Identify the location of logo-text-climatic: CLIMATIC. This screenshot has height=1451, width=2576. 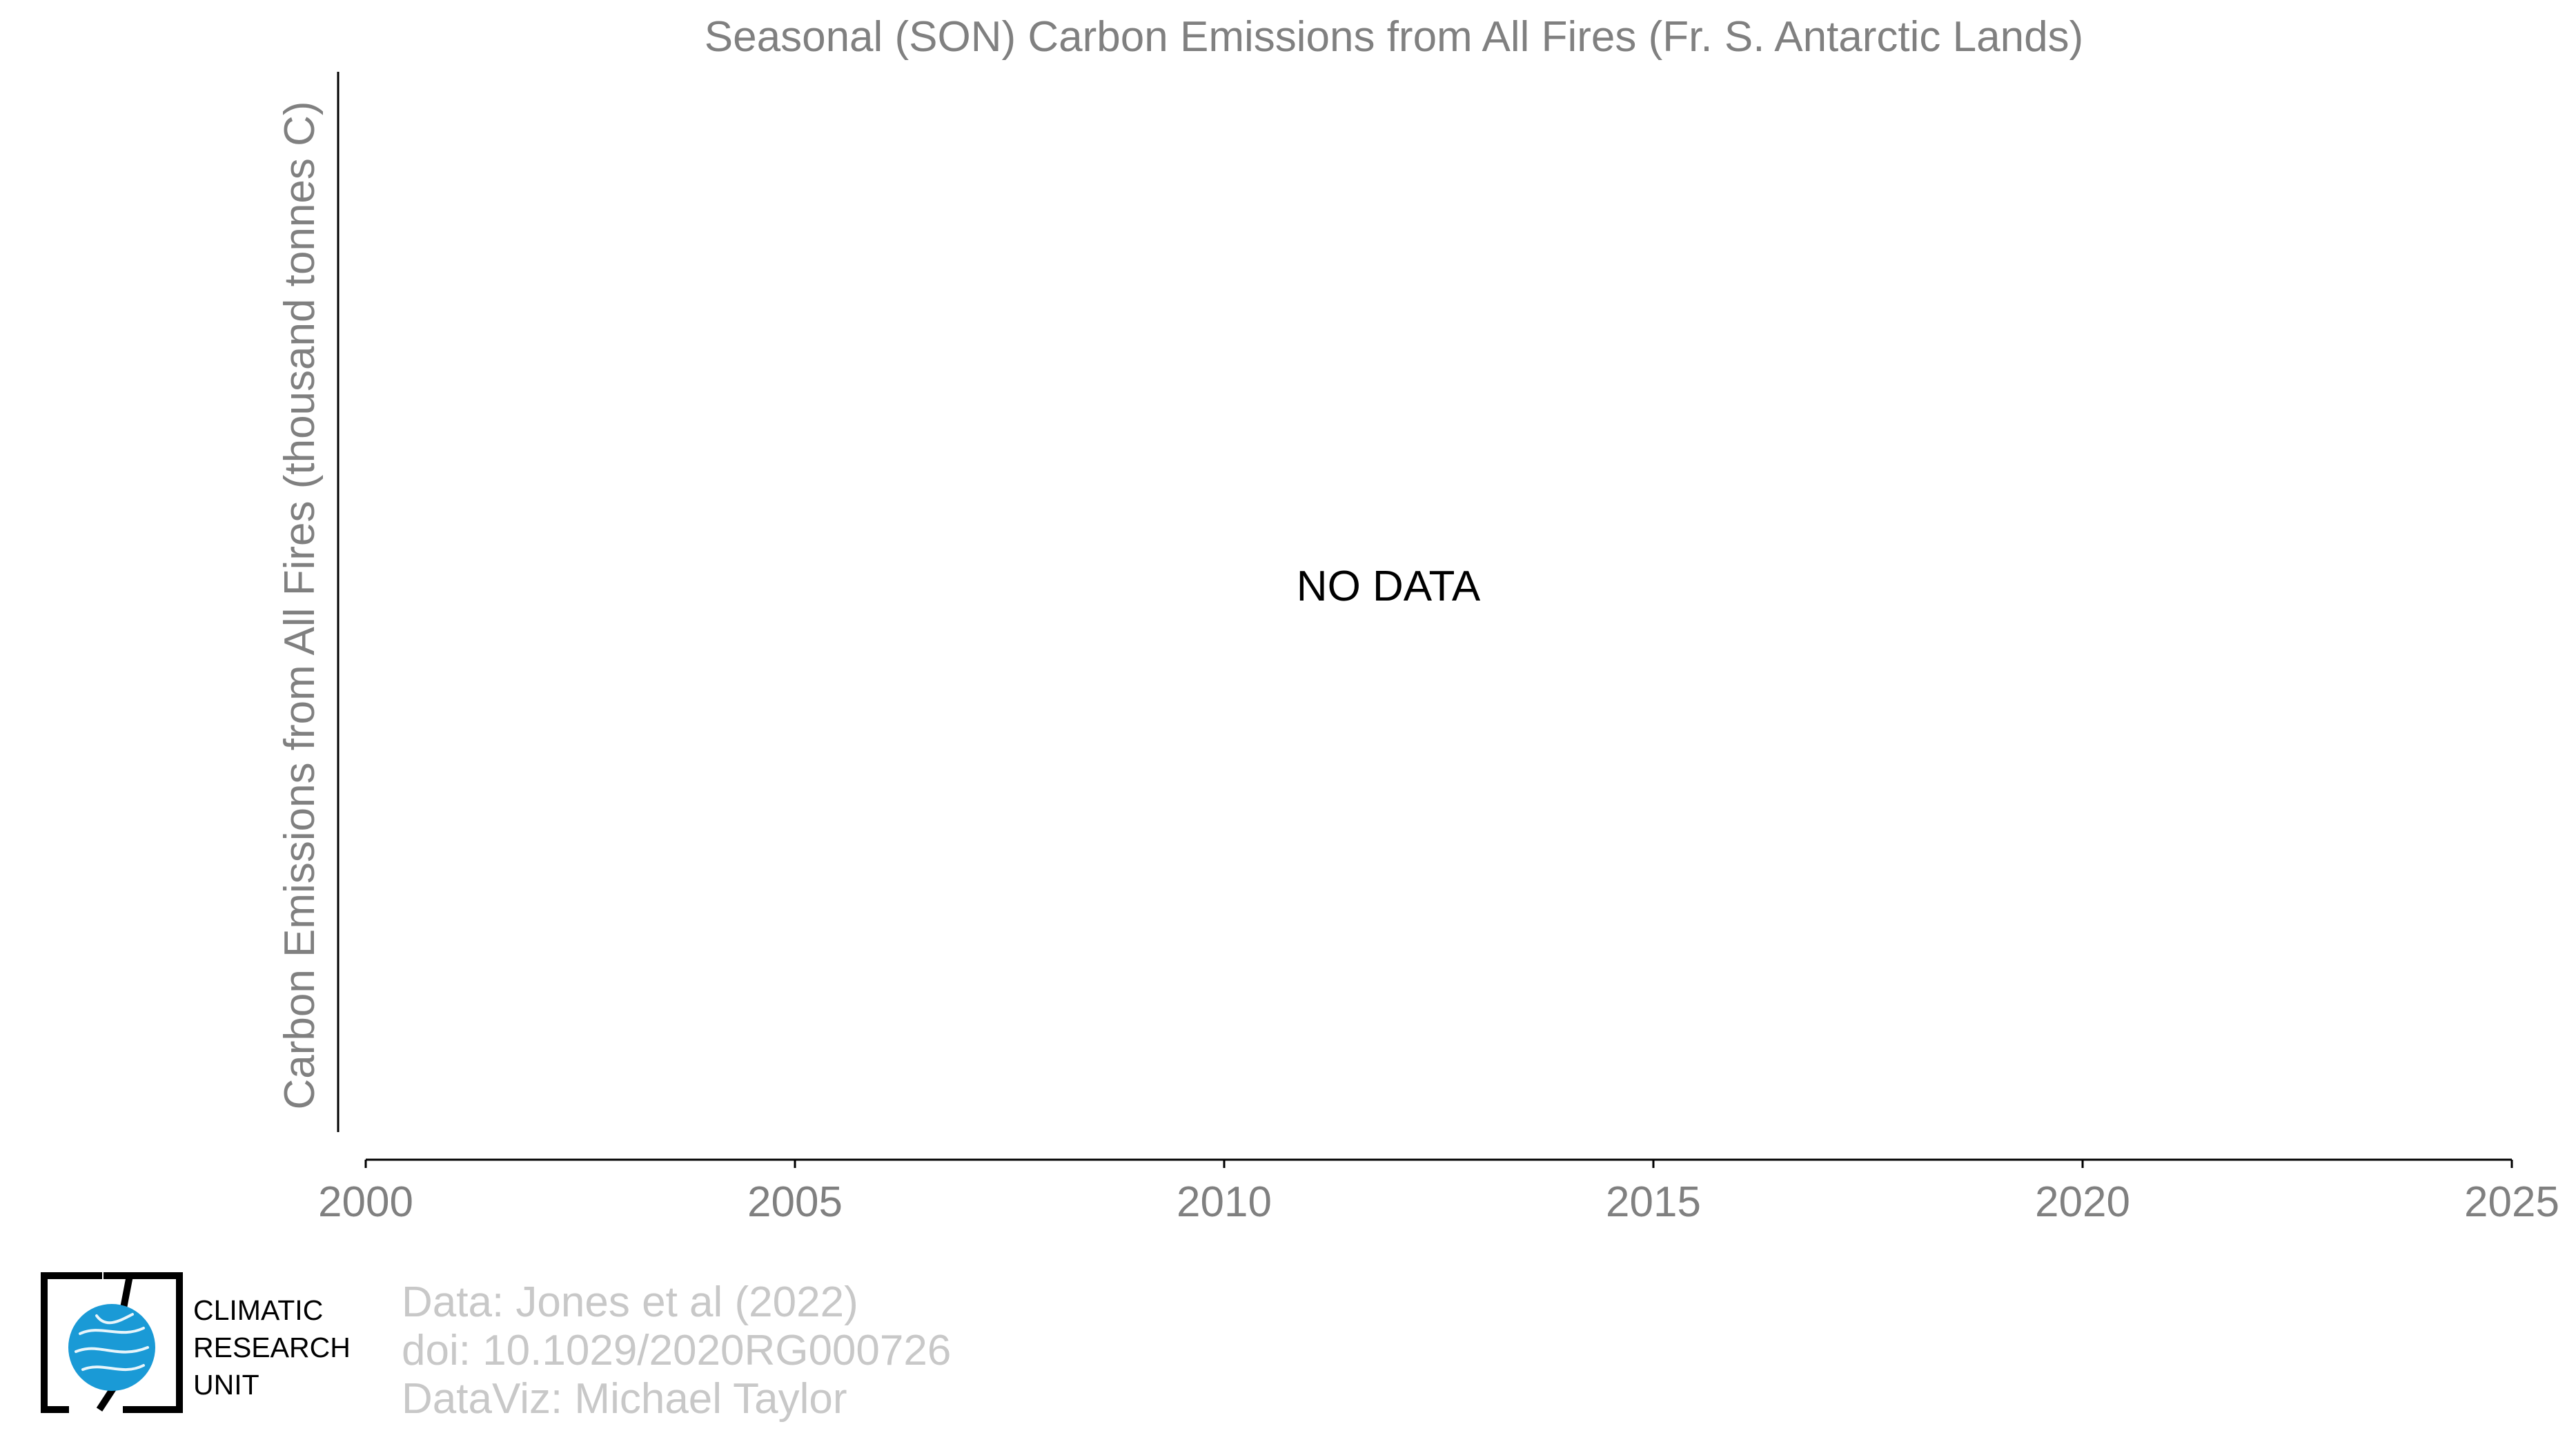
(258, 1310).